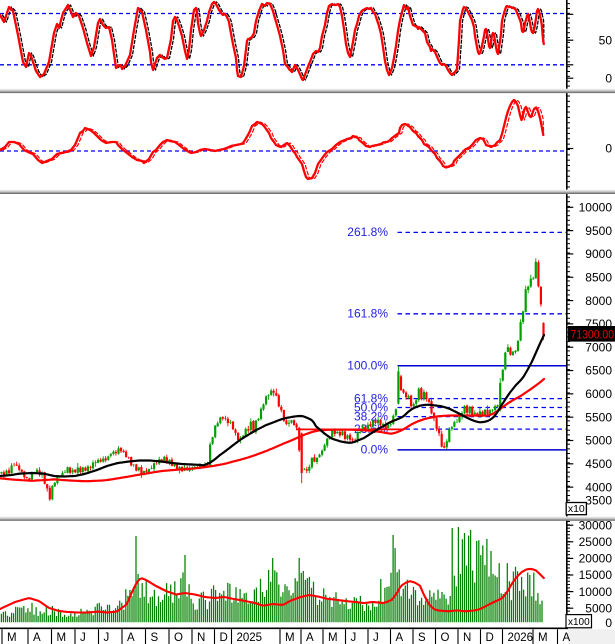  What do you see at coordinates (576, 509) in the screenshot?
I see `svg-text: x10` at bounding box center [576, 509].